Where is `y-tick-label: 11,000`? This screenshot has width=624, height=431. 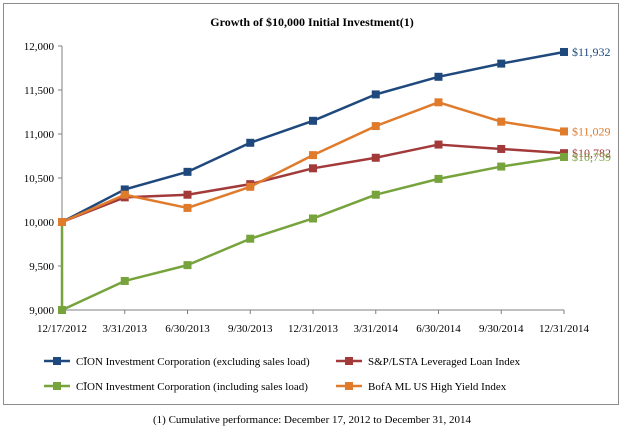 y-tick-label: 11,000 is located at coordinates (39, 135).